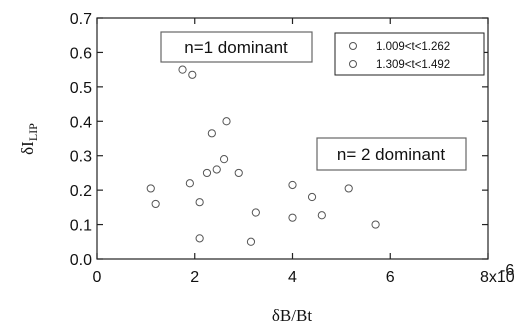 This screenshot has height=329, width=514. What do you see at coordinates (27, 148) in the screenshot?
I see `y-axis-label-main: δI` at bounding box center [27, 148].